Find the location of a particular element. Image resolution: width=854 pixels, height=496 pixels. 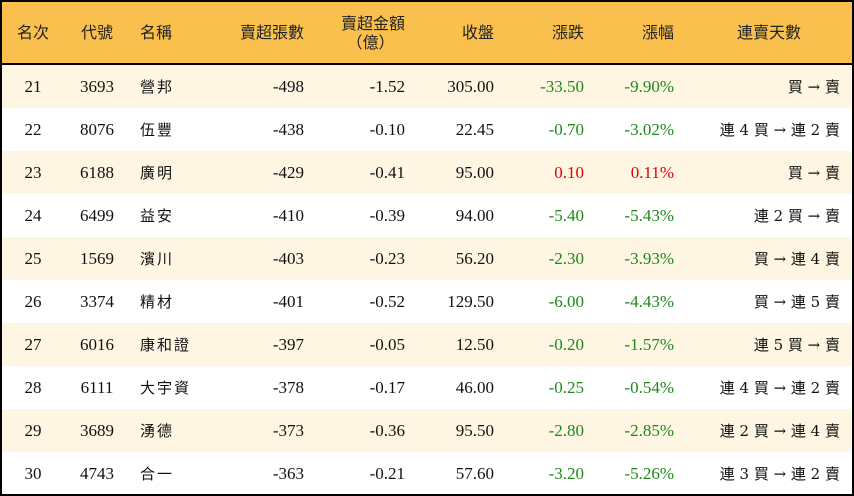

cell-name: 合一 is located at coordinates (157, 474).